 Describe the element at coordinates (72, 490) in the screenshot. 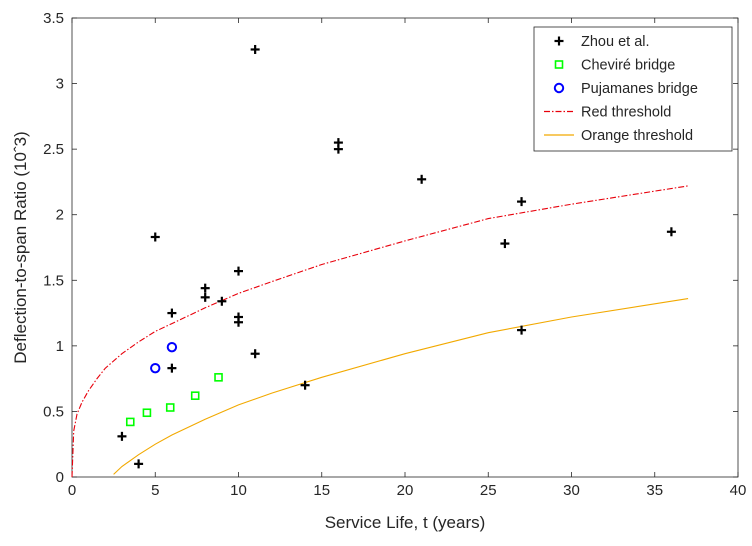

I see `x-tick-label: 0` at that location.